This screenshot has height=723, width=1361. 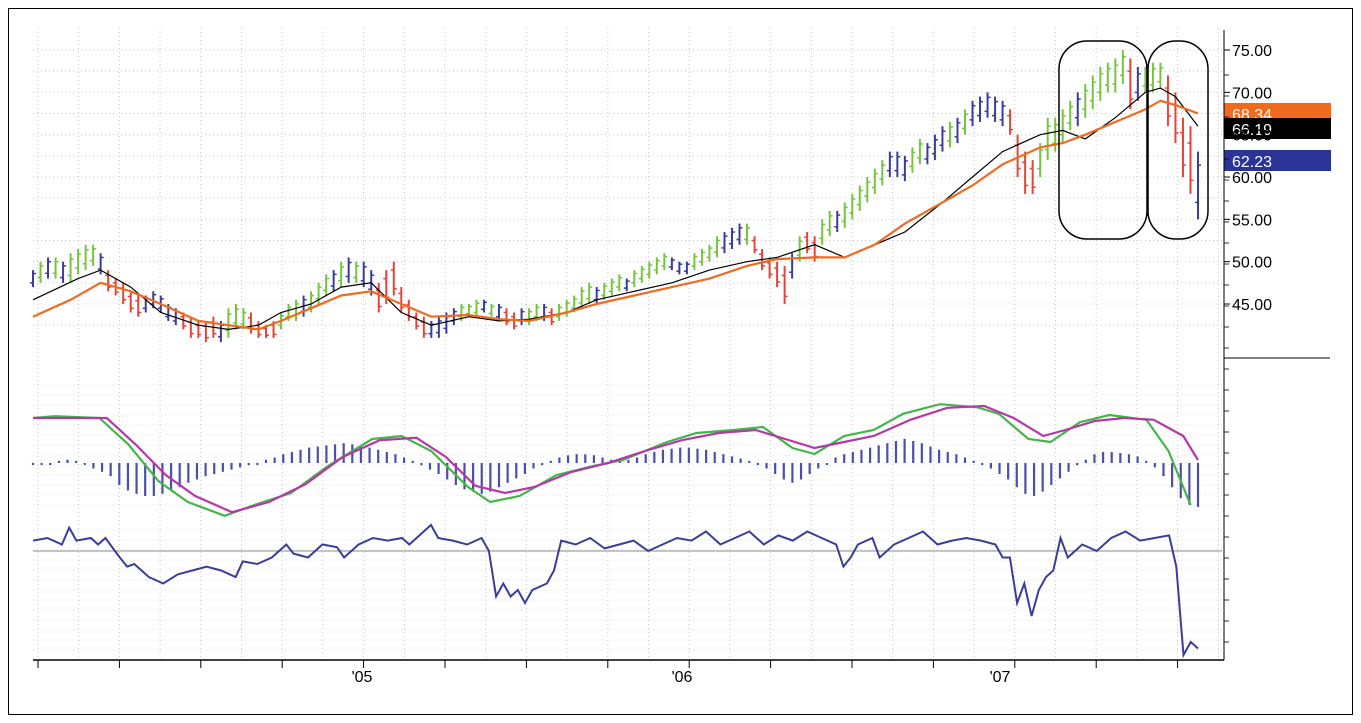 What do you see at coordinates (362, 677) in the screenshot?
I see `x-tick-label-0: '05` at bounding box center [362, 677].